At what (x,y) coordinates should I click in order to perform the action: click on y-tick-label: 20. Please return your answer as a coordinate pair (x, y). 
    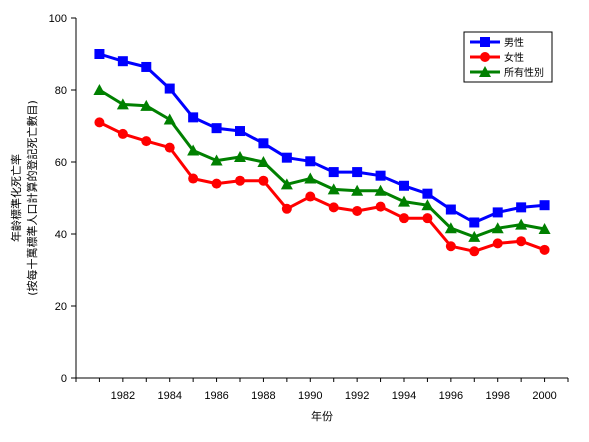
    Looking at the image, I should click on (61, 307).